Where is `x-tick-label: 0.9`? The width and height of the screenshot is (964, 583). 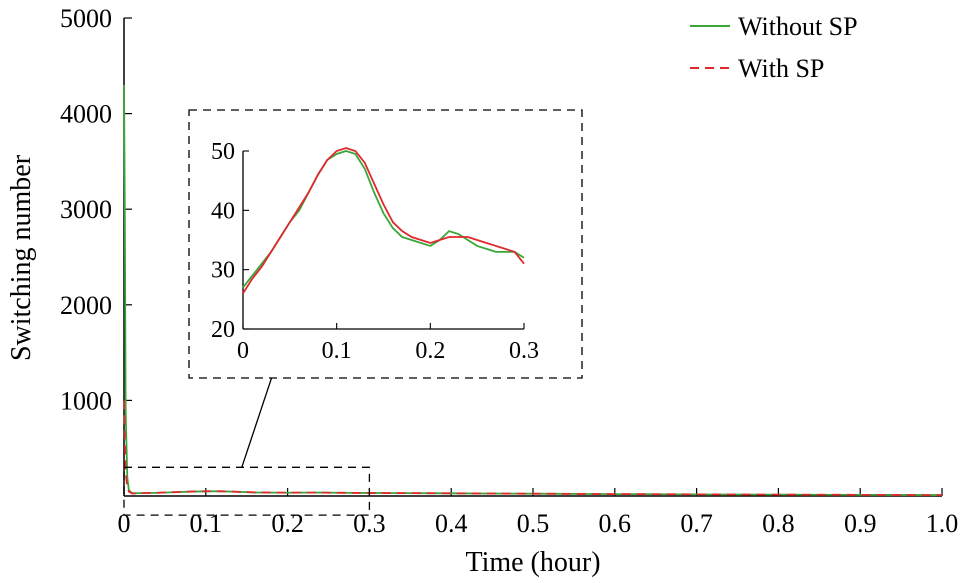 x-tick-label: 0.9 is located at coordinates (860, 523).